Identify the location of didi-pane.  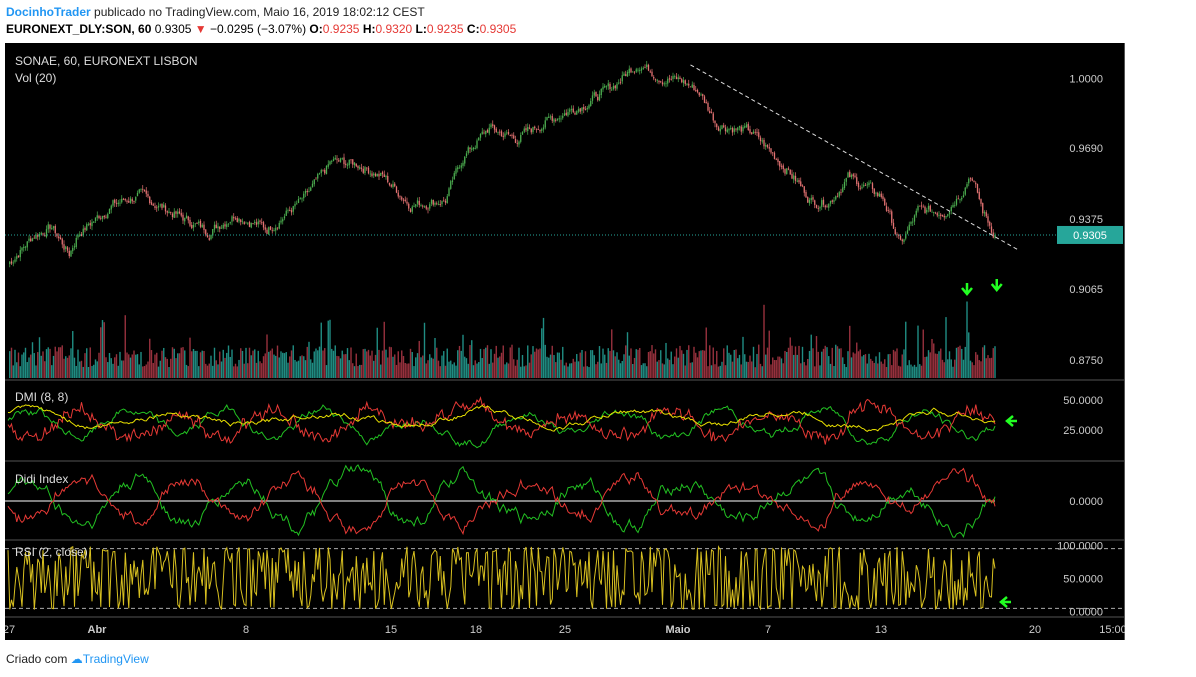
(500, 501).